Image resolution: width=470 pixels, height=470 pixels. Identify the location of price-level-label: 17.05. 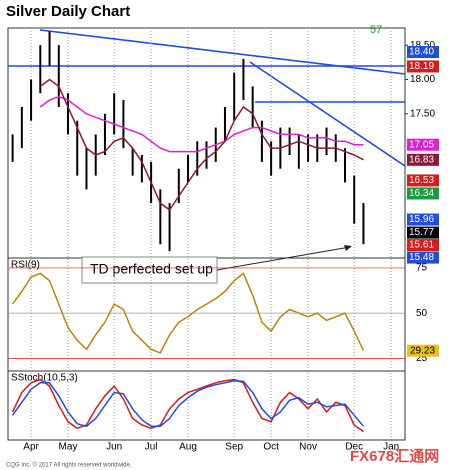
(421, 144).